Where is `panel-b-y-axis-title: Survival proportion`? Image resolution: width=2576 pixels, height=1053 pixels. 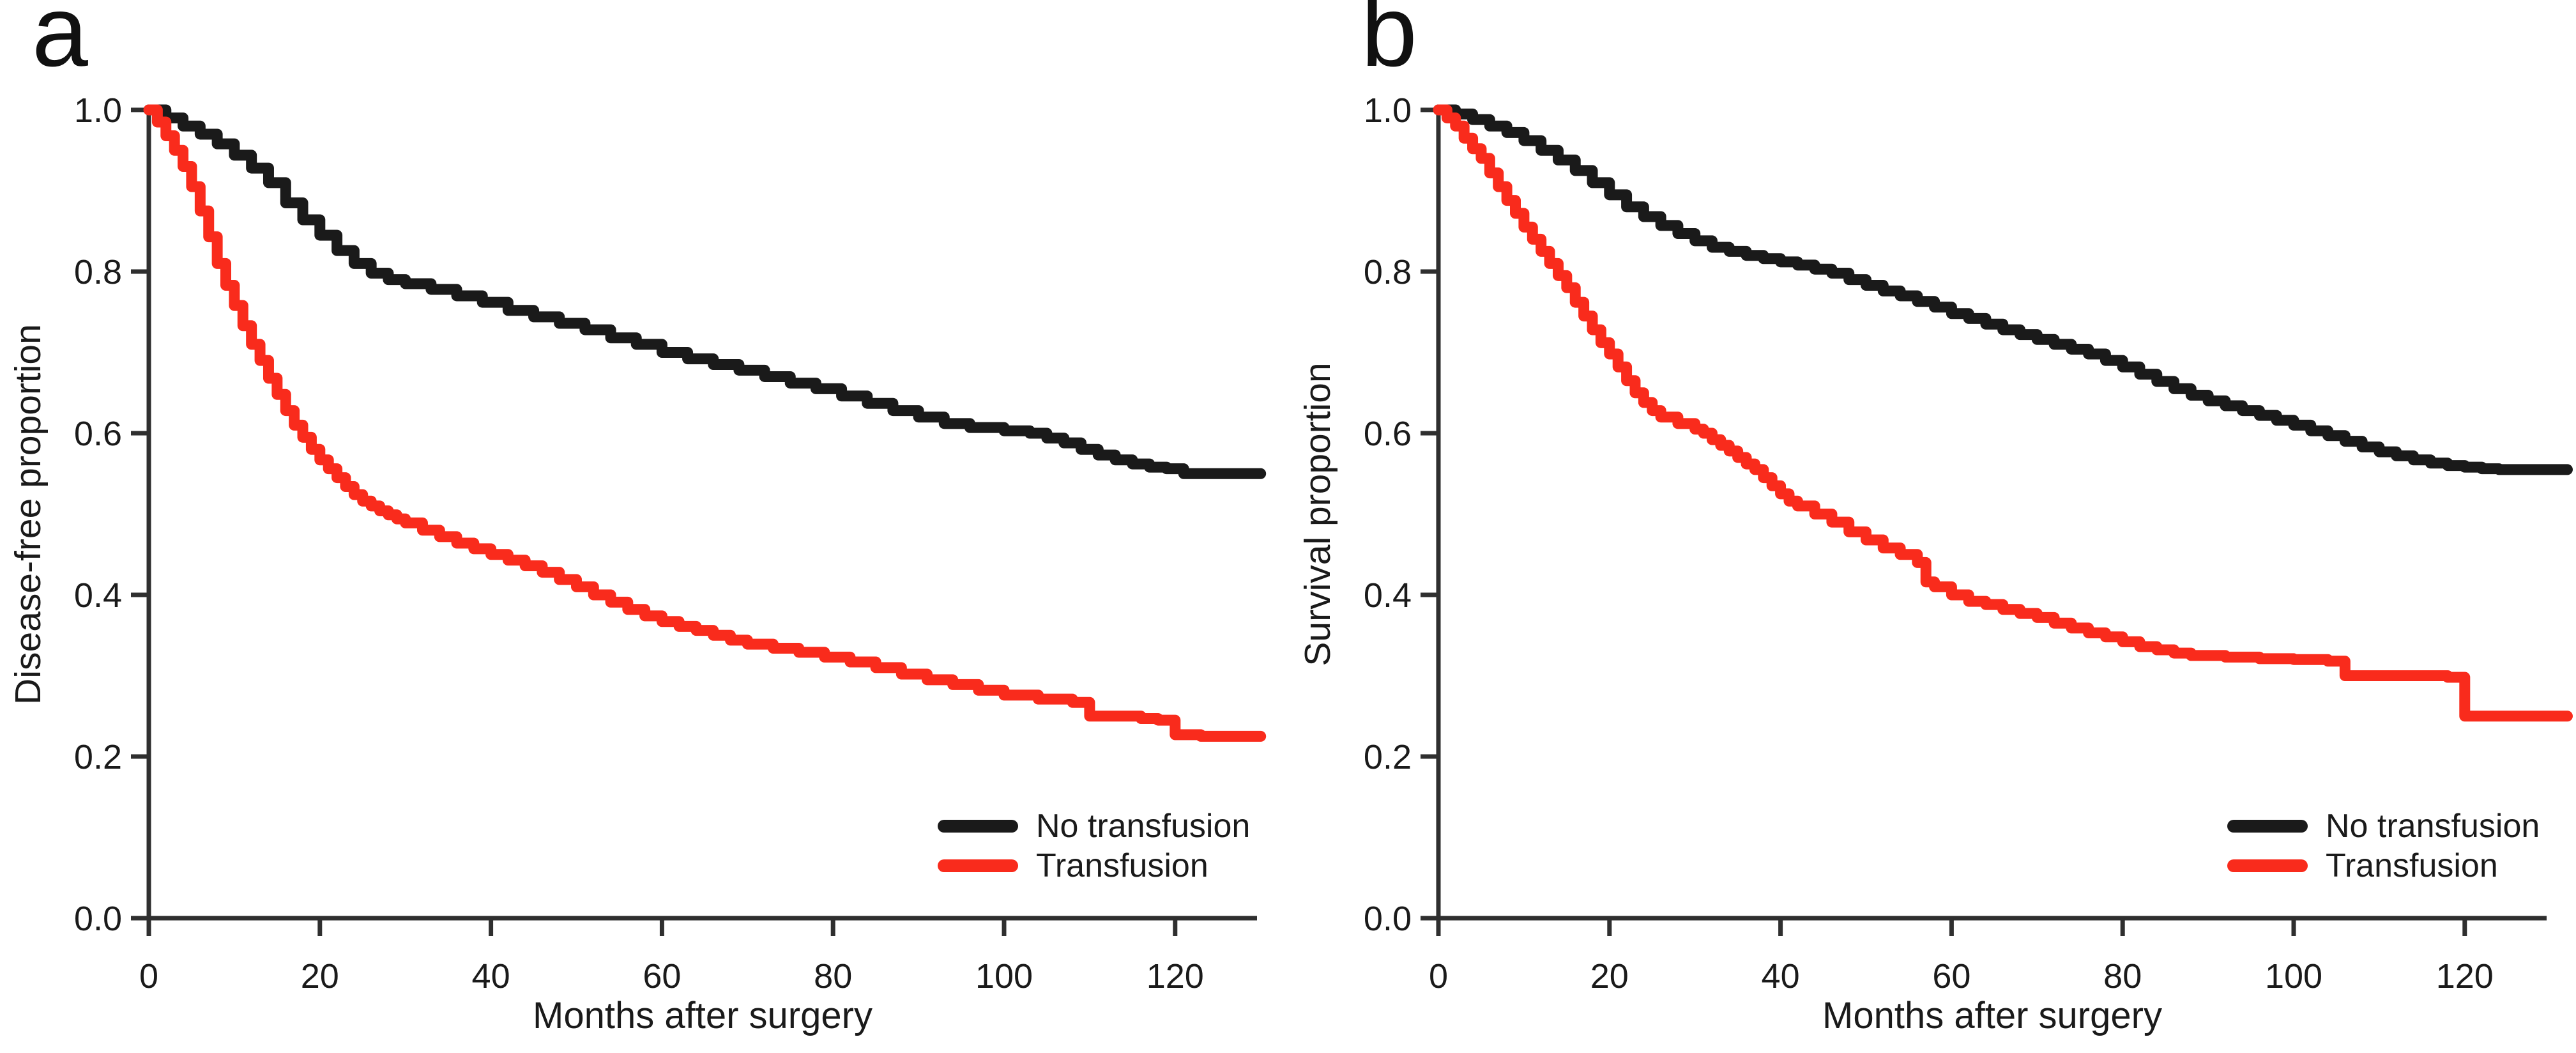 panel-b-y-axis-title: Survival proportion is located at coordinates (1317, 514).